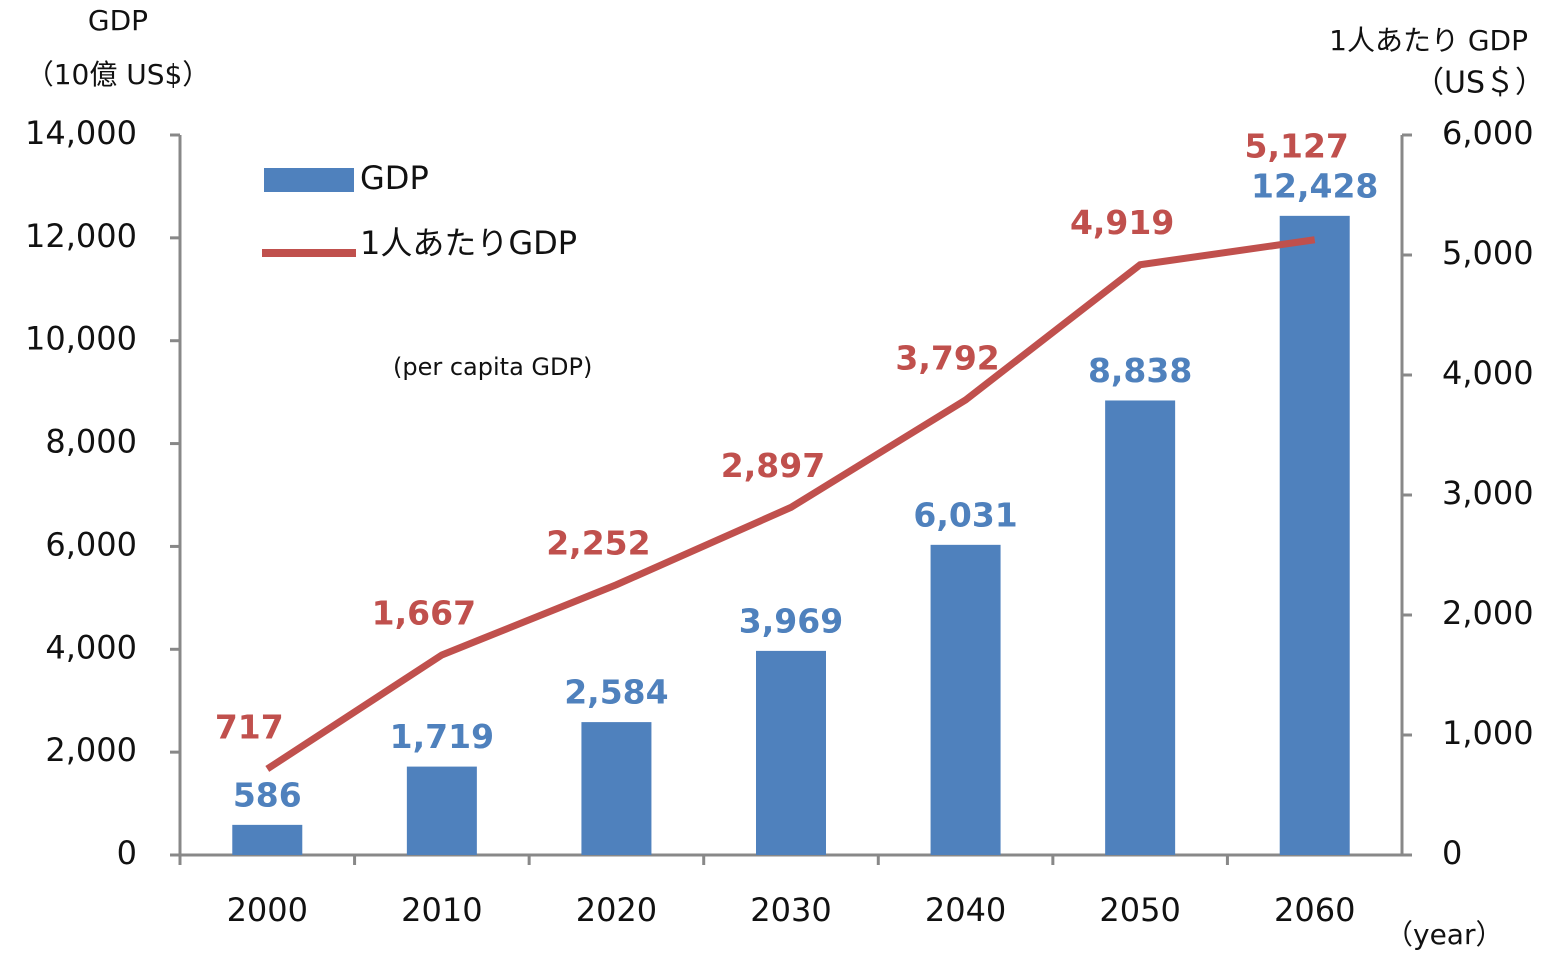 The height and width of the screenshot is (954, 1555). What do you see at coordinates (81, 236) in the screenshot?
I see `y-tick-label: 12,000` at bounding box center [81, 236].